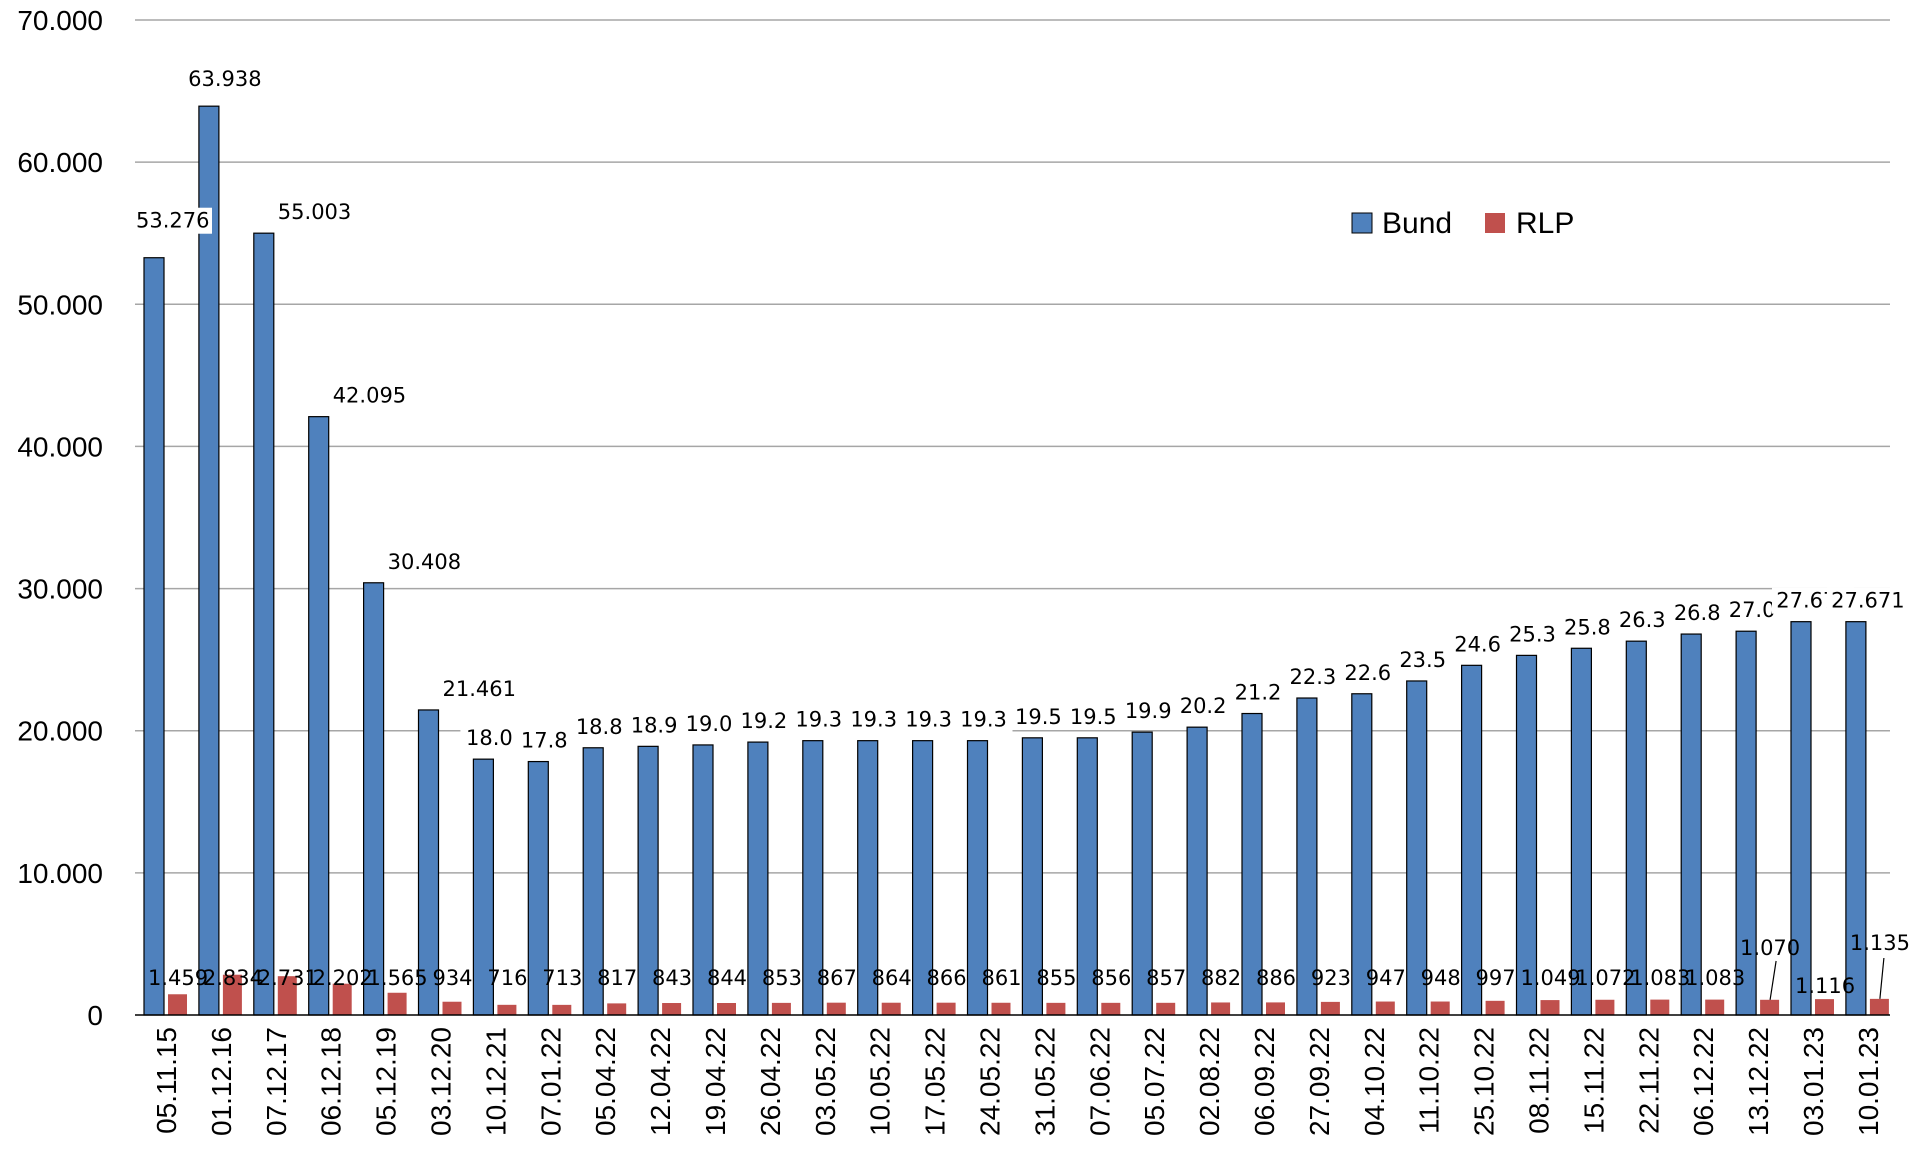 The height and width of the screenshot is (1152, 1915). Describe the element at coordinates (1496, 978) in the screenshot. I see `data-label-rlp: 997` at that location.